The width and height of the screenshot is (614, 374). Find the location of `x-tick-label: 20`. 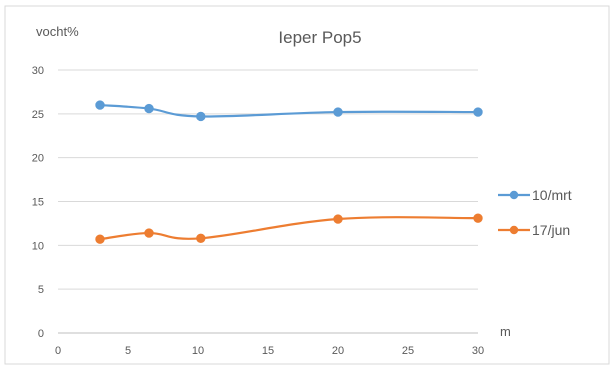

x-tick-label: 20 is located at coordinates (338, 351).